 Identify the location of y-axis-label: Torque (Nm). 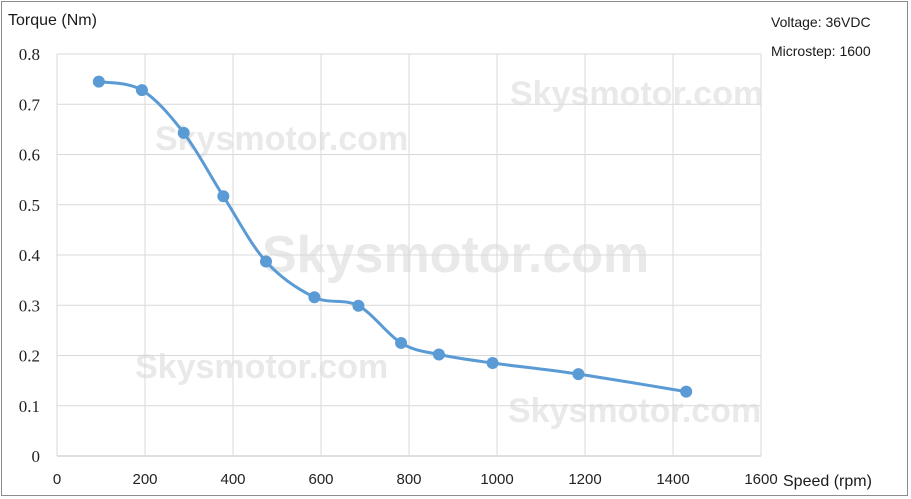
(52, 20).